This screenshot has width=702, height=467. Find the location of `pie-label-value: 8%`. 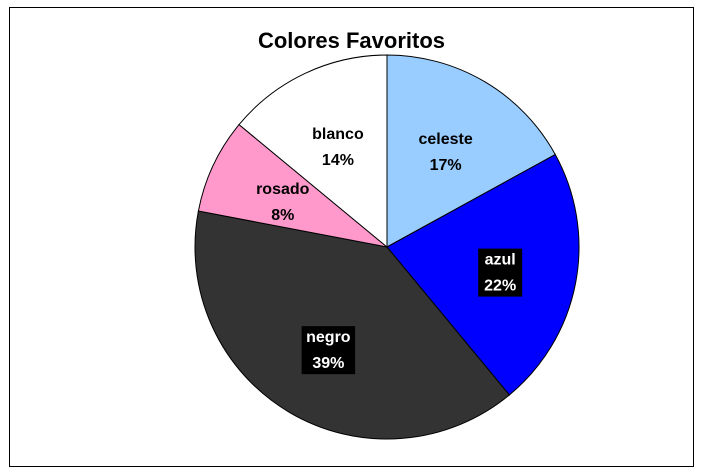

pie-label-value: 8% is located at coordinates (282, 215).